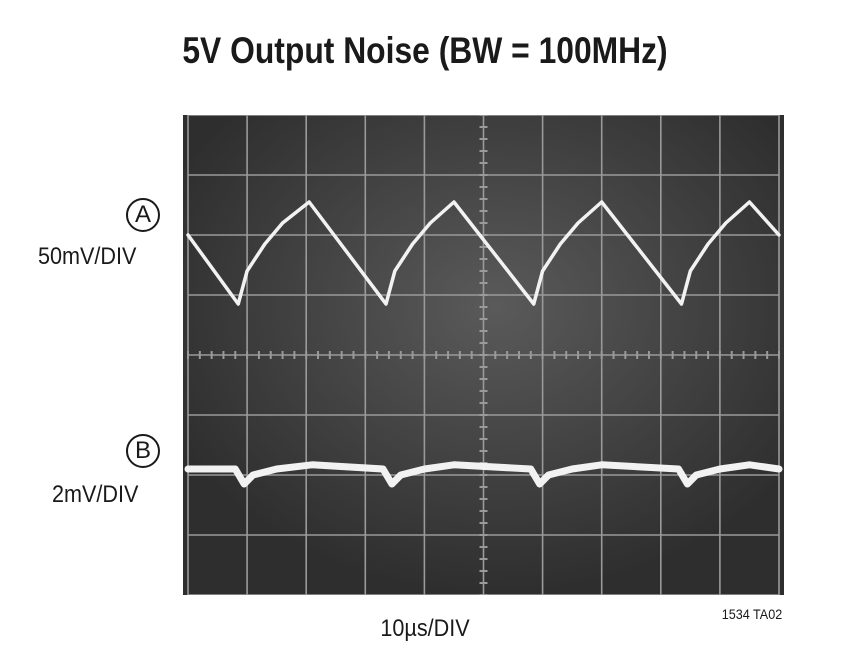 Image resolution: width=850 pixels, height=672 pixels. What do you see at coordinates (95, 494) in the screenshot?
I see `channel-b-scale: 2mV/DIV` at bounding box center [95, 494].